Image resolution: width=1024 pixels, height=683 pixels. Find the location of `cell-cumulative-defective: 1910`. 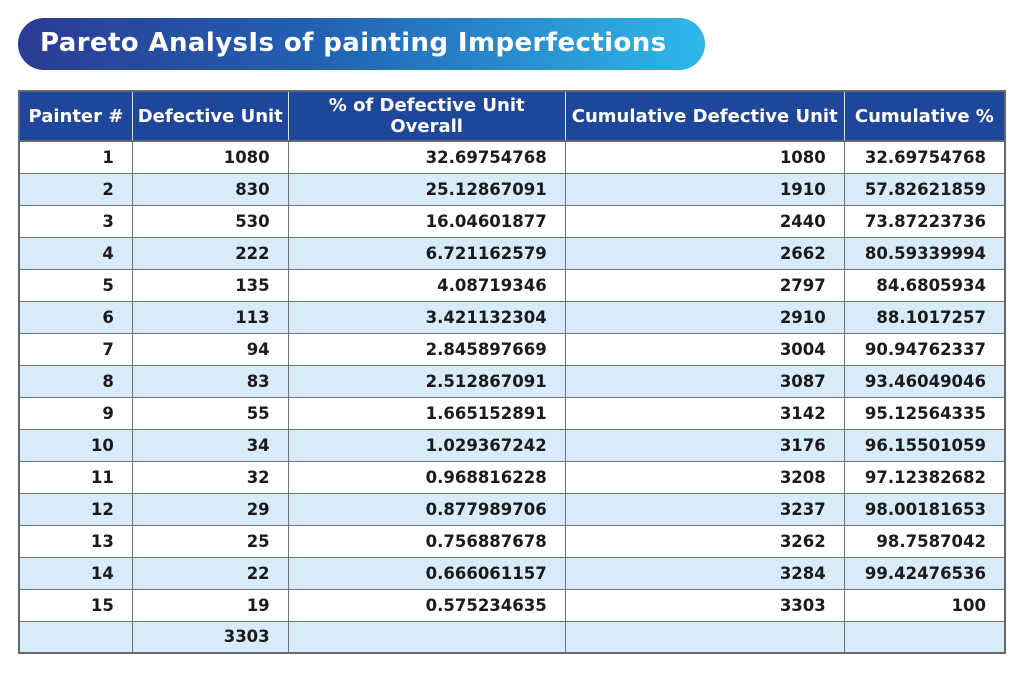

cell-cumulative-defective: 1910 is located at coordinates (704, 189).